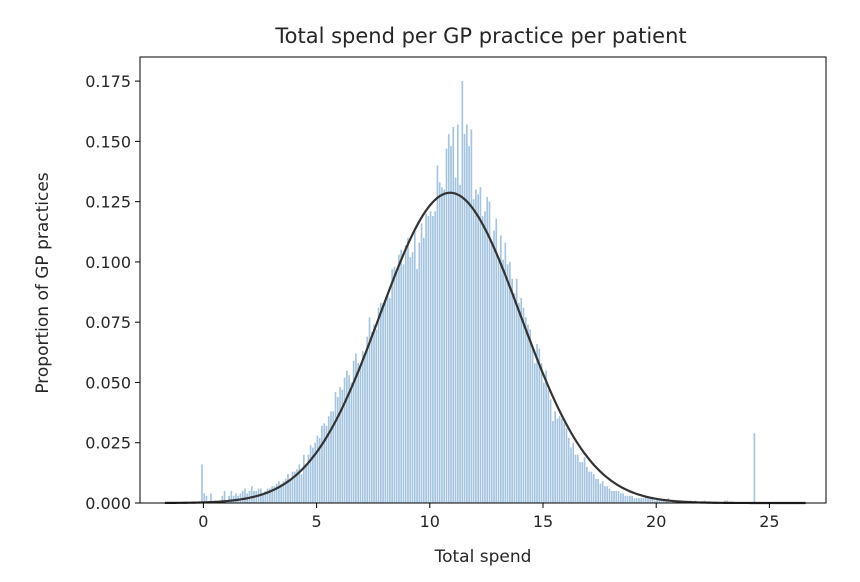  I want to click on y-tick-label: 0.100, so click(108, 262).